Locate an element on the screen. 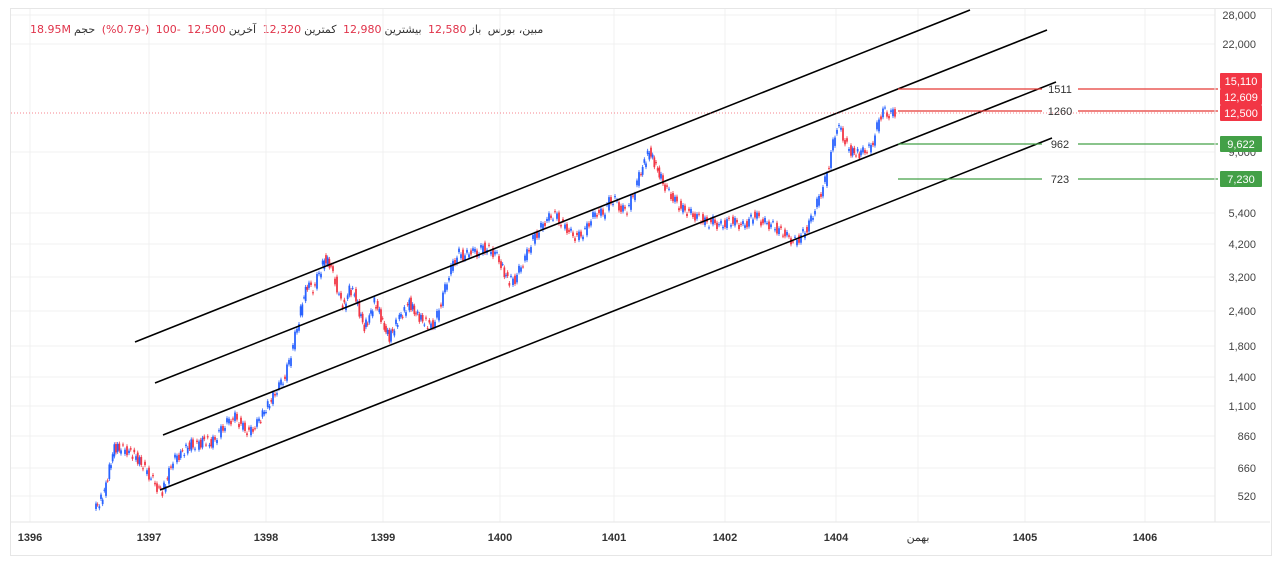 This screenshot has height=561, width=1280. price-tick: 660 is located at coordinates (1247, 469).